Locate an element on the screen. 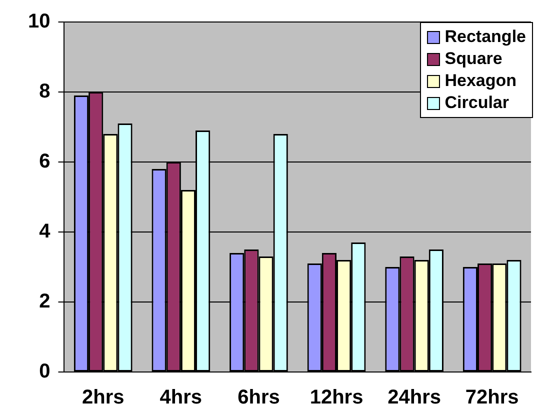 This screenshot has width=543, height=416. x-tick-label: 24hrs is located at coordinates (414, 397).